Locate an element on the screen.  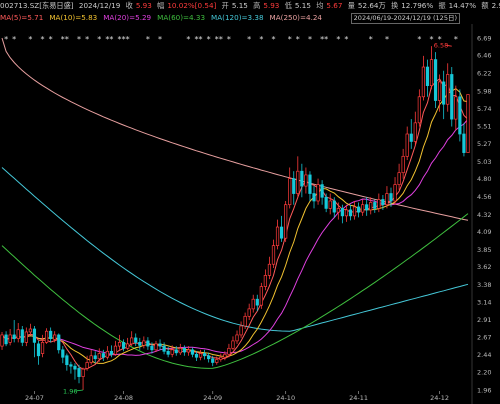
y-tick-label: 3.38 is located at coordinates (484, 285).